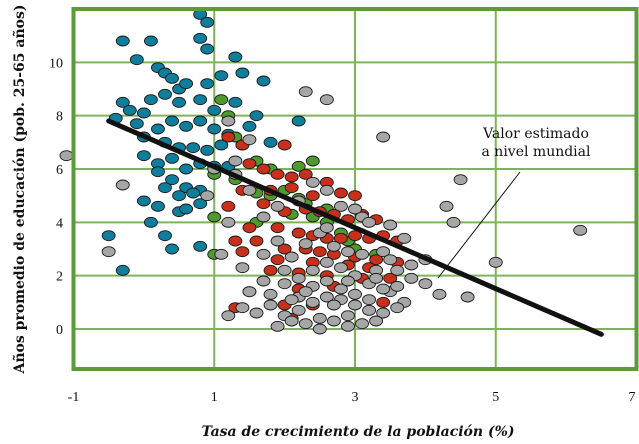  Describe the element at coordinates (495, 397) in the screenshot. I see `x-tick-label: 5` at that location.